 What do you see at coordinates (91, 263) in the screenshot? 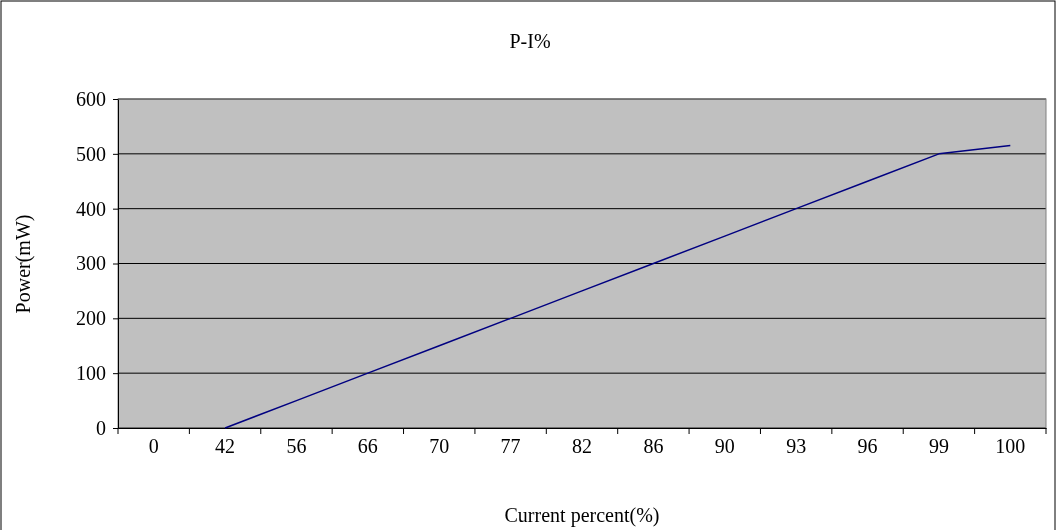
I see `y-tick-label: 300` at bounding box center [91, 263].